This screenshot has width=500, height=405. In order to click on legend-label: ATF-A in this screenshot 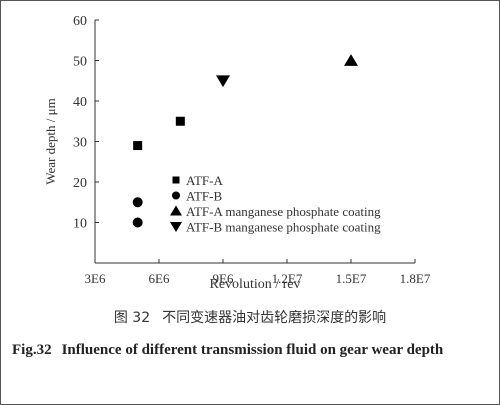, I will do `click(204, 180)`.